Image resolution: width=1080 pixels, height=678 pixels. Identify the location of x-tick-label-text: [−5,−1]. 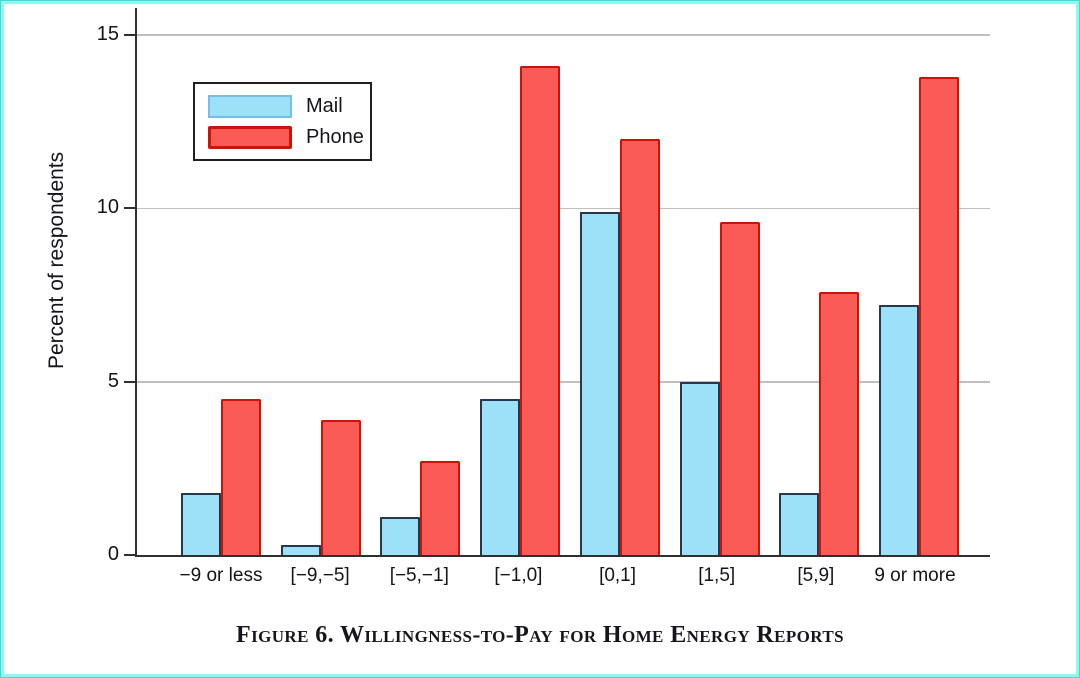
(419, 575).